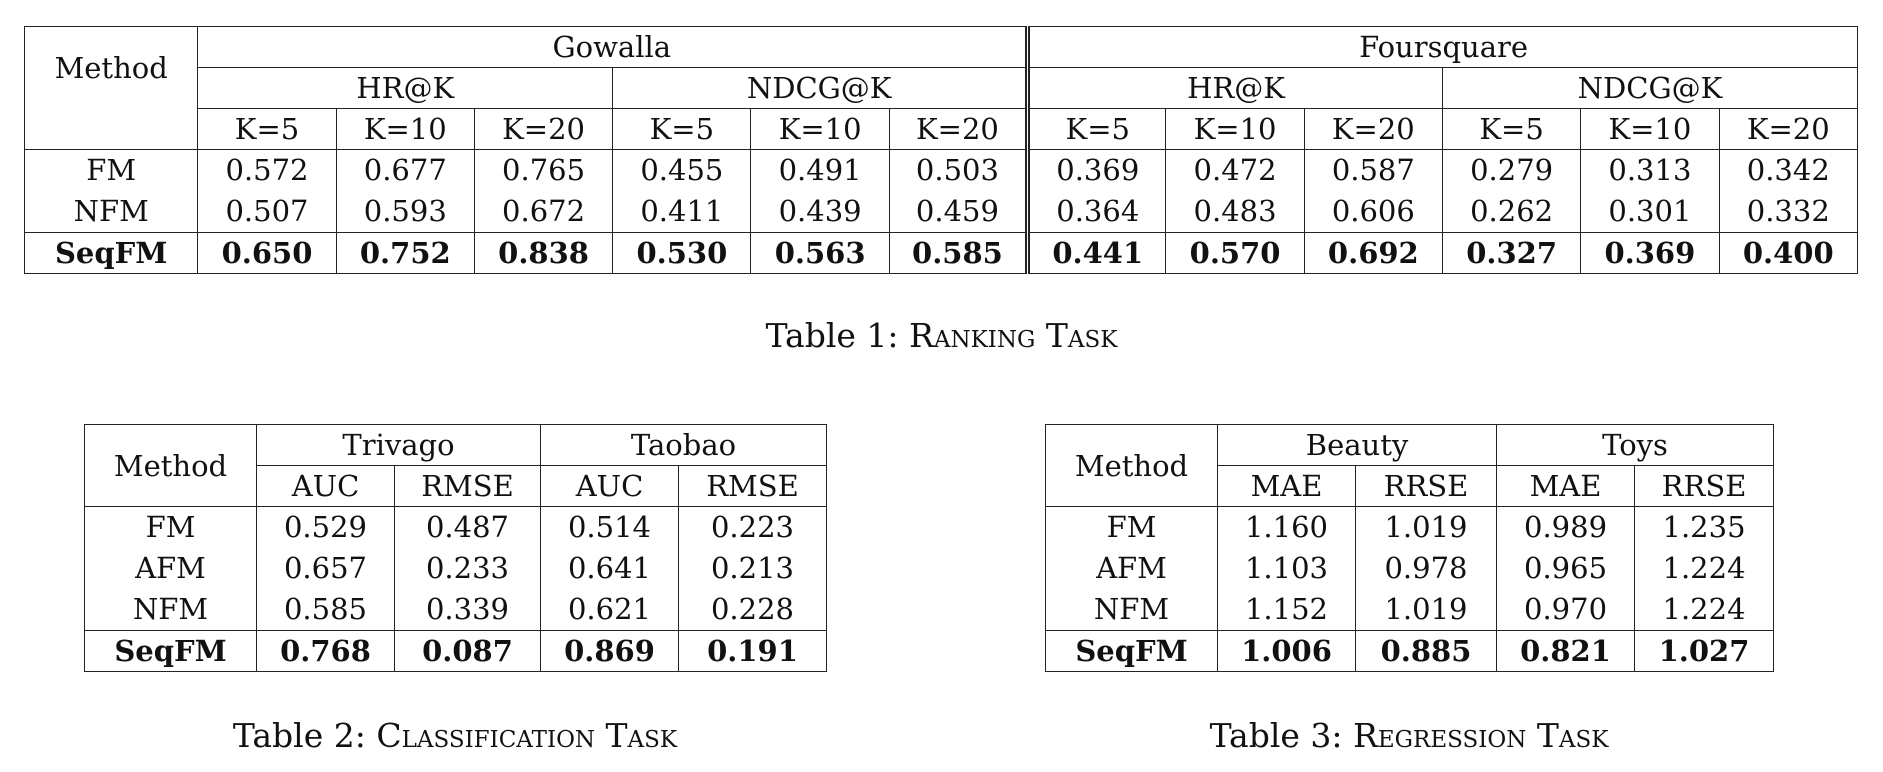 The height and width of the screenshot is (772, 1883). I want to click on value-cell: 0.223, so click(752, 527).